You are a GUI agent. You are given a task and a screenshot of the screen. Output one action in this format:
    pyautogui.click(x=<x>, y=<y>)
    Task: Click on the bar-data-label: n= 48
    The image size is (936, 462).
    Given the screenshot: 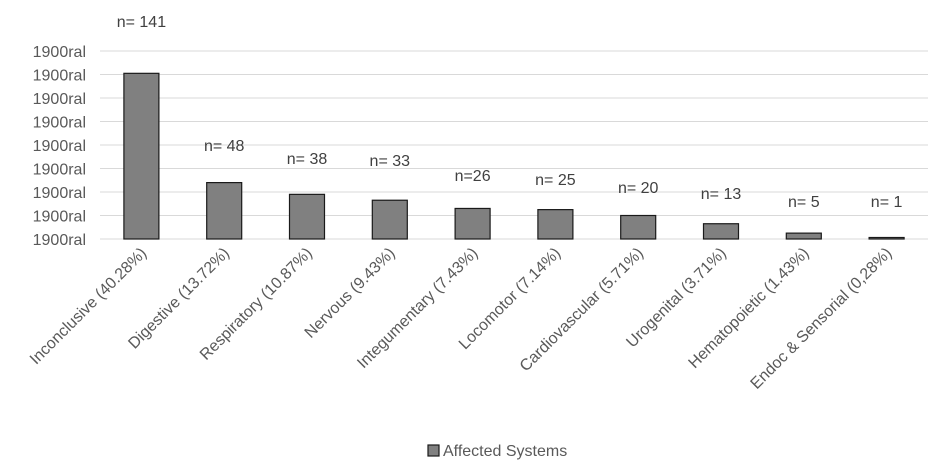 What is the action you would take?
    pyautogui.click(x=224, y=146)
    